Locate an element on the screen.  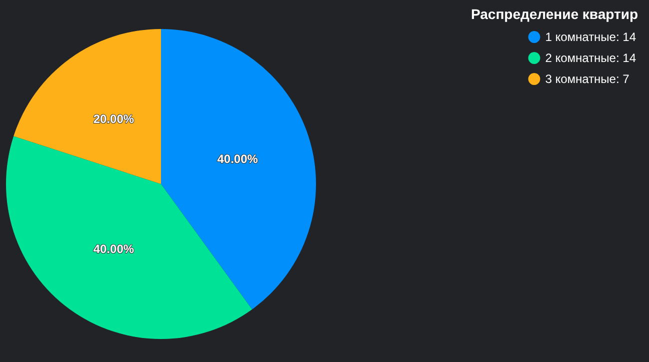
legend-label: 3 комнатные: 7 is located at coordinates (587, 79).